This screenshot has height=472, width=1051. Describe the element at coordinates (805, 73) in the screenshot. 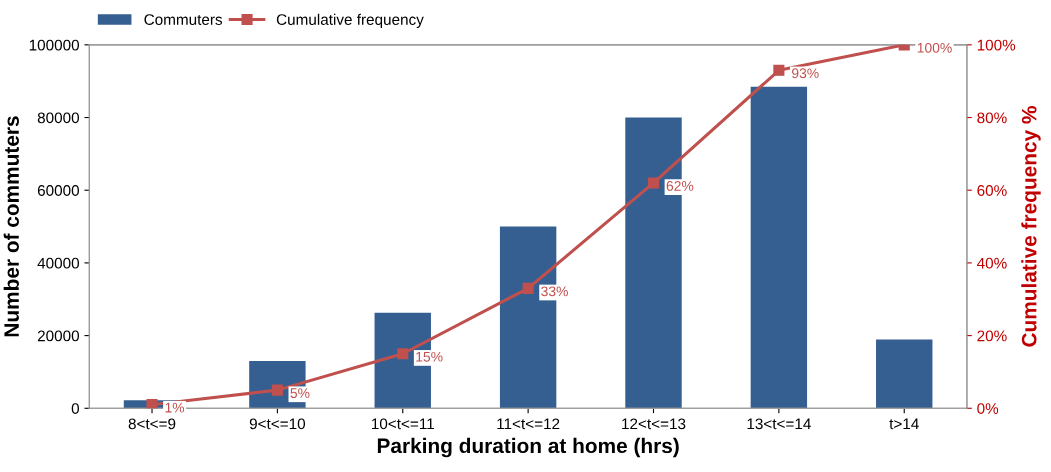

I see `data-label: 93%` at that location.